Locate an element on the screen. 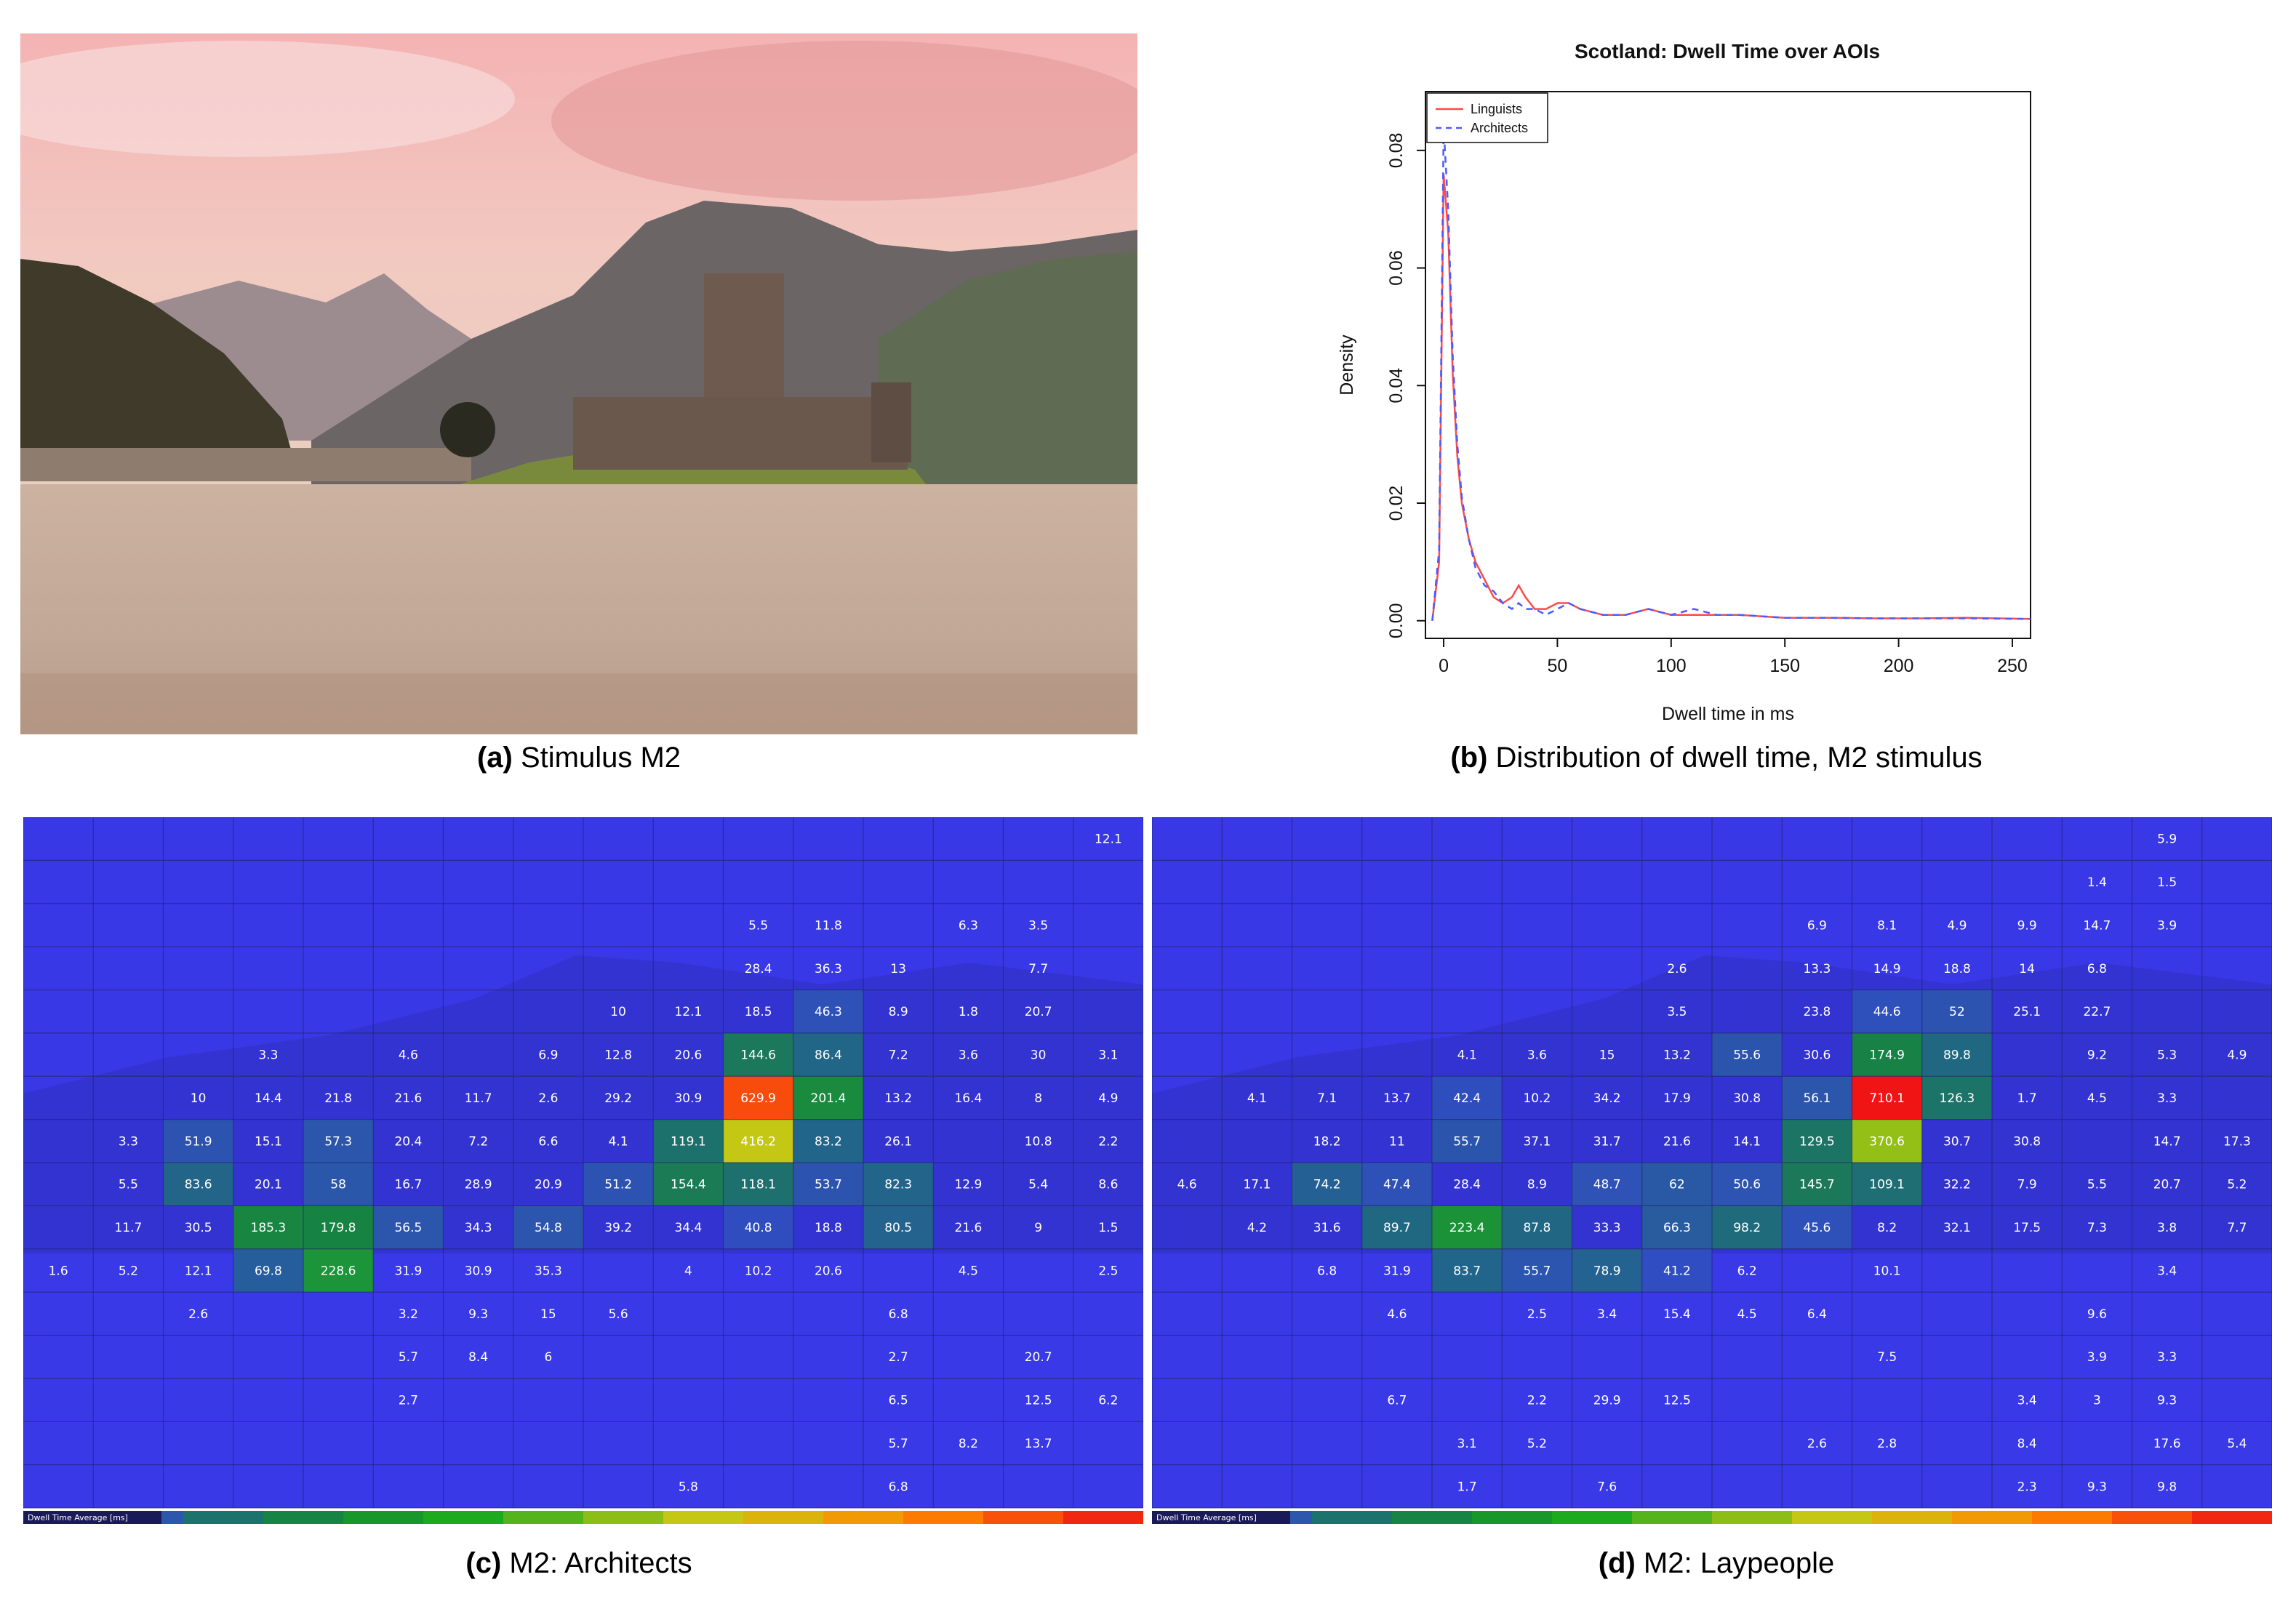 The width and height of the screenshot is (2296, 1601). heatmap-cell-value: 12.9 is located at coordinates (968, 1185).